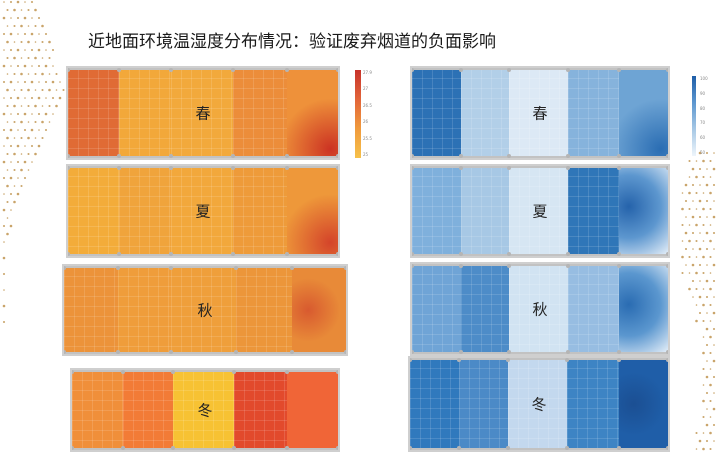 The height and width of the screenshot is (457, 718). Describe the element at coordinates (367, 138) in the screenshot. I see `temperature-colorbar-tick: 25.5` at that location.